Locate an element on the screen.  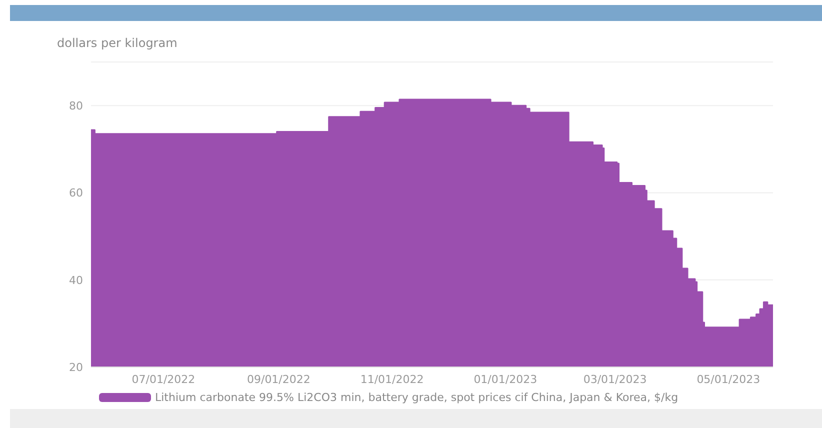
legend-label: Lithium carbonate 99.5% Li2CO3 min, battery grade, spot prices cif China, Japan & Korea, $/kg is located at coordinates (416, 397).